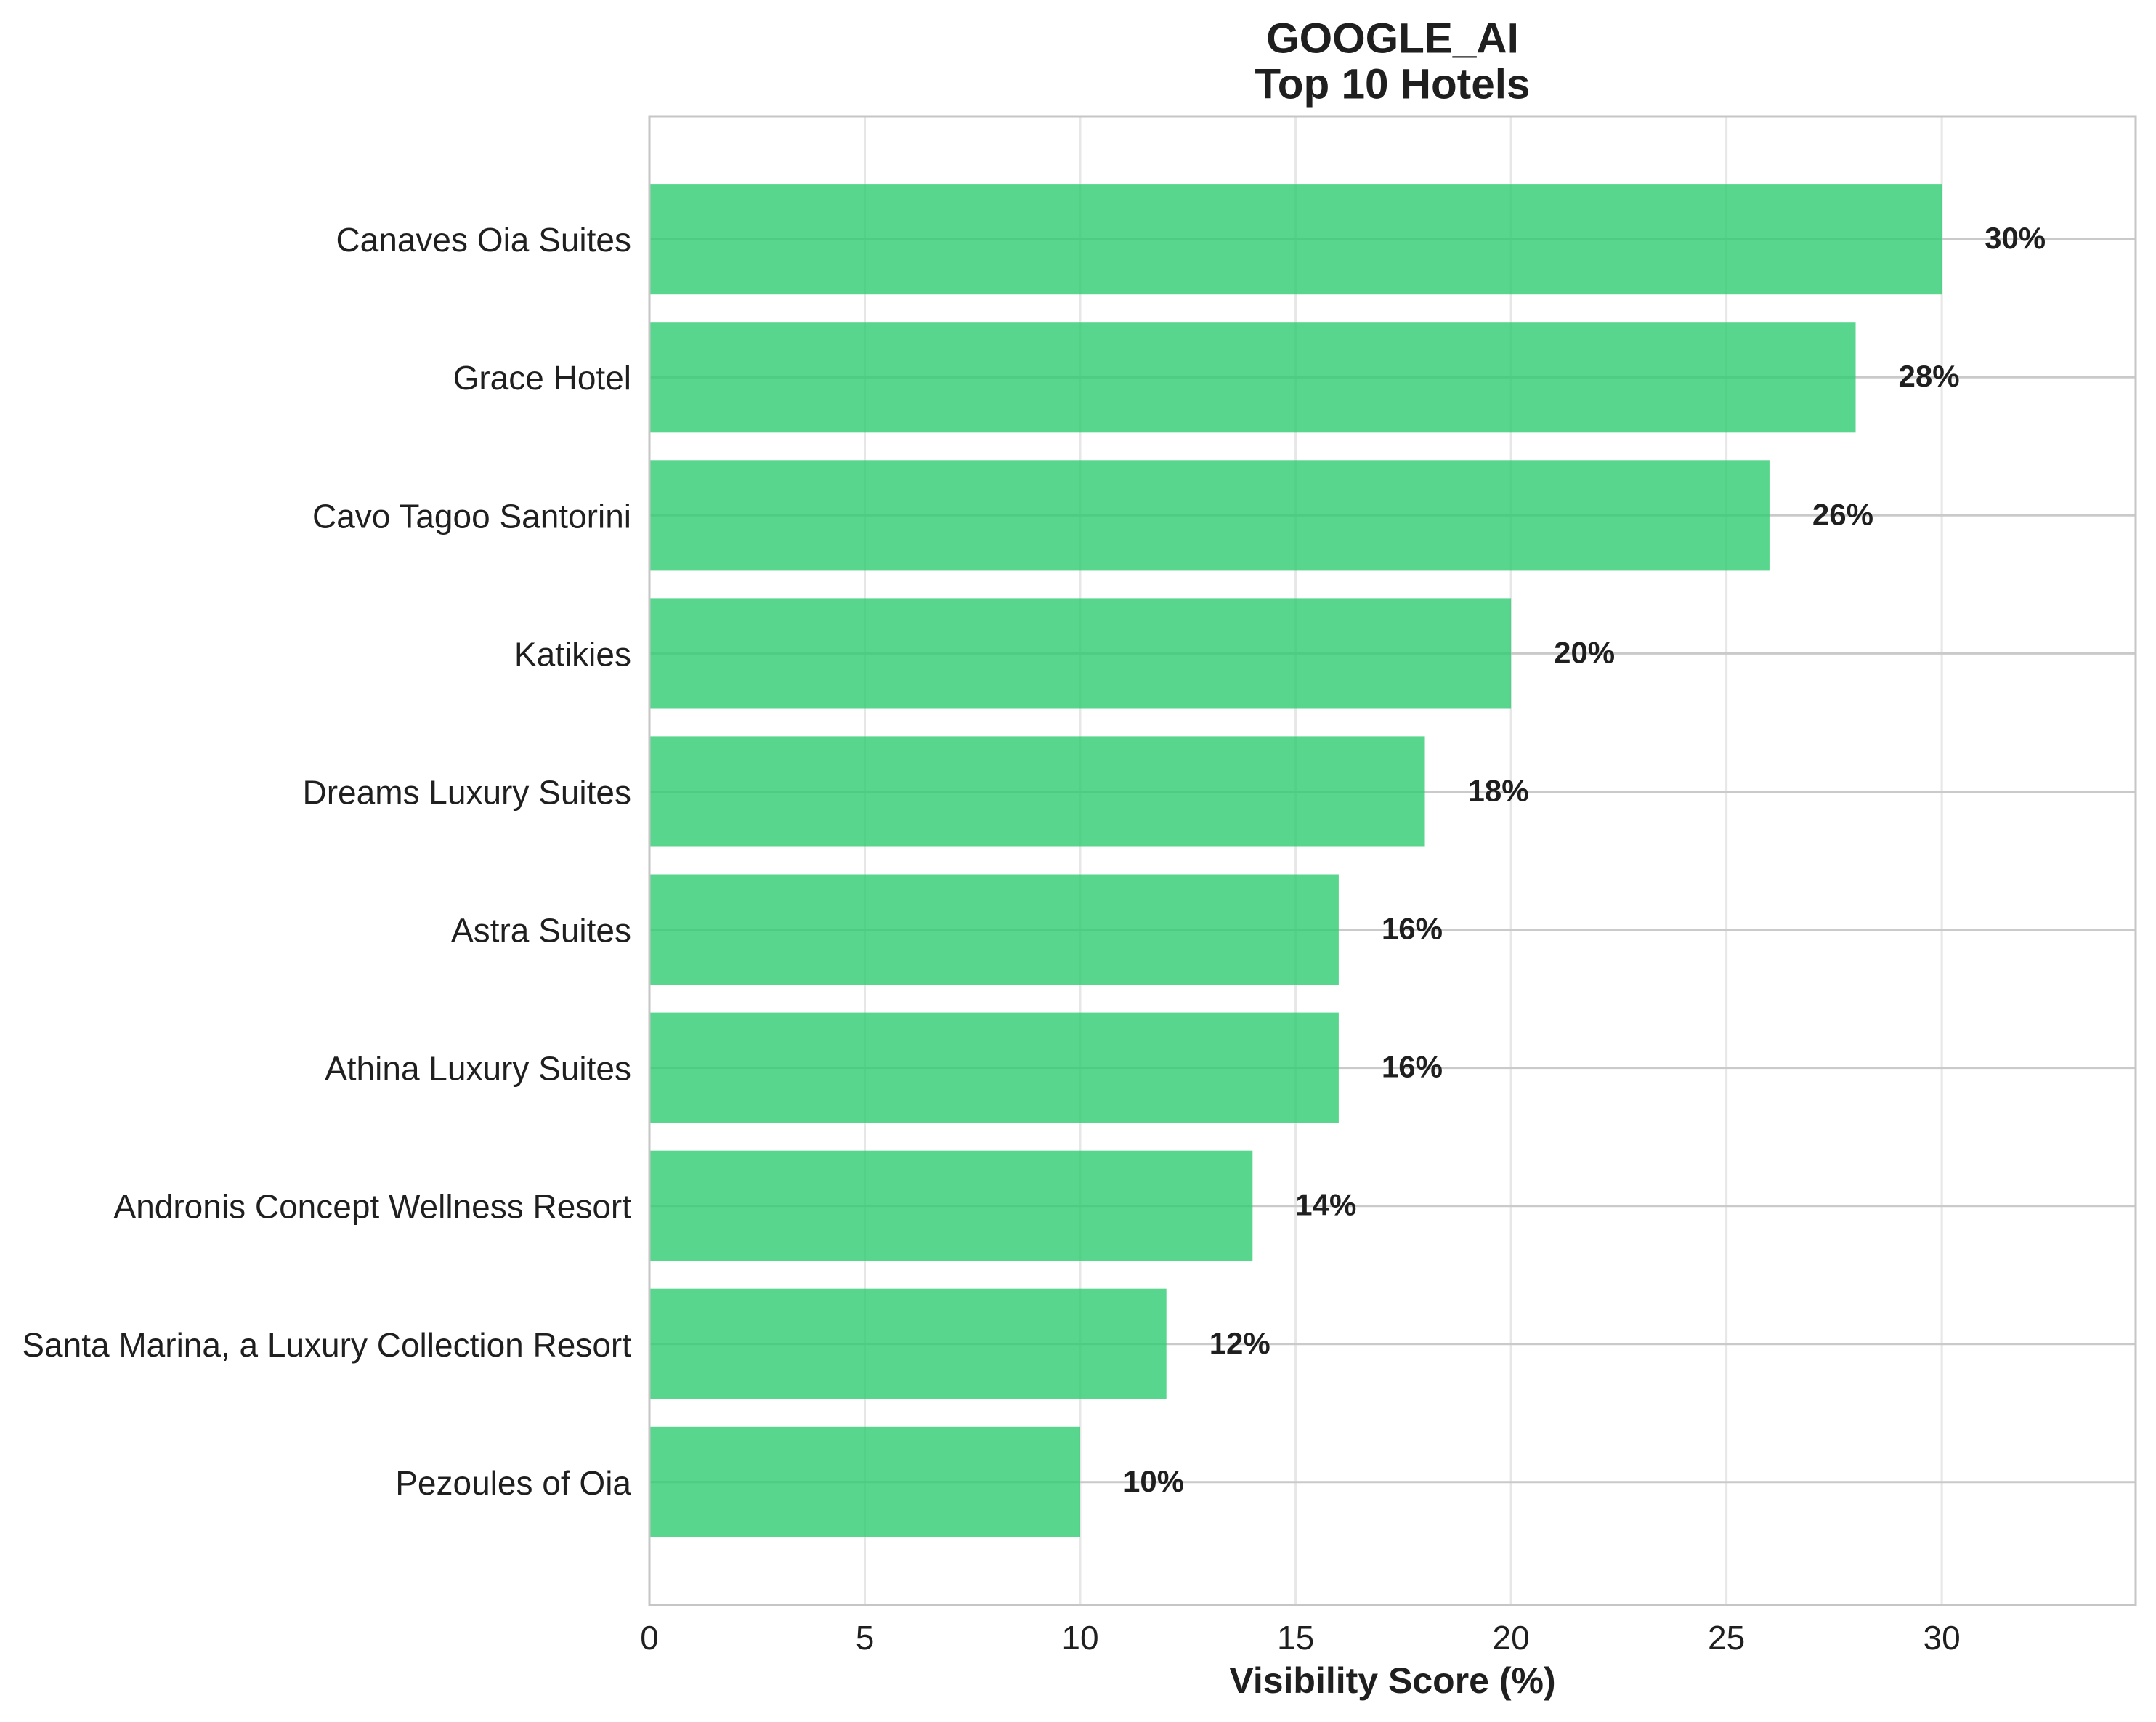  What do you see at coordinates (1498, 791) in the screenshot?
I see `svg-text: 18%` at bounding box center [1498, 791].